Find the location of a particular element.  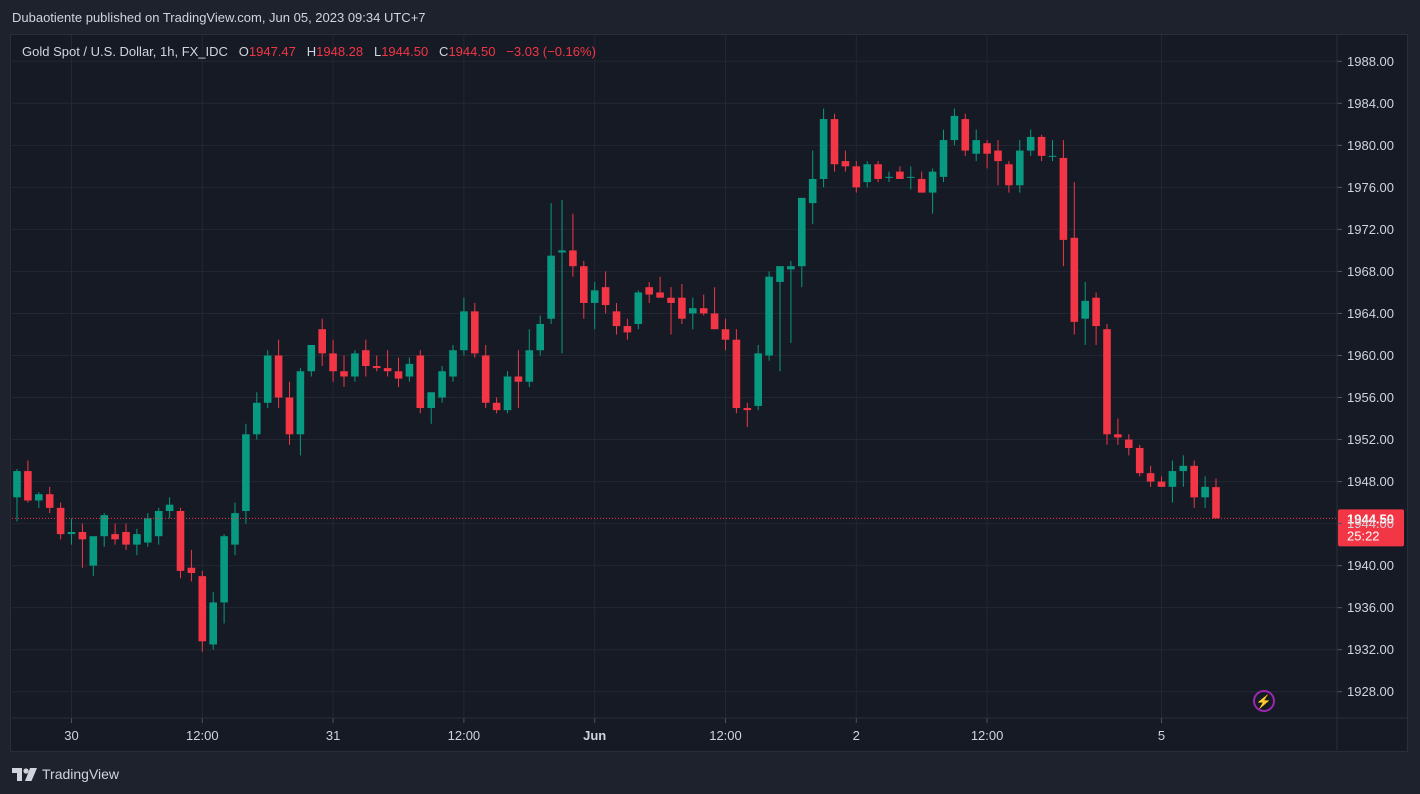

y-tick-label: 1956.00 is located at coordinates (1370, 397).